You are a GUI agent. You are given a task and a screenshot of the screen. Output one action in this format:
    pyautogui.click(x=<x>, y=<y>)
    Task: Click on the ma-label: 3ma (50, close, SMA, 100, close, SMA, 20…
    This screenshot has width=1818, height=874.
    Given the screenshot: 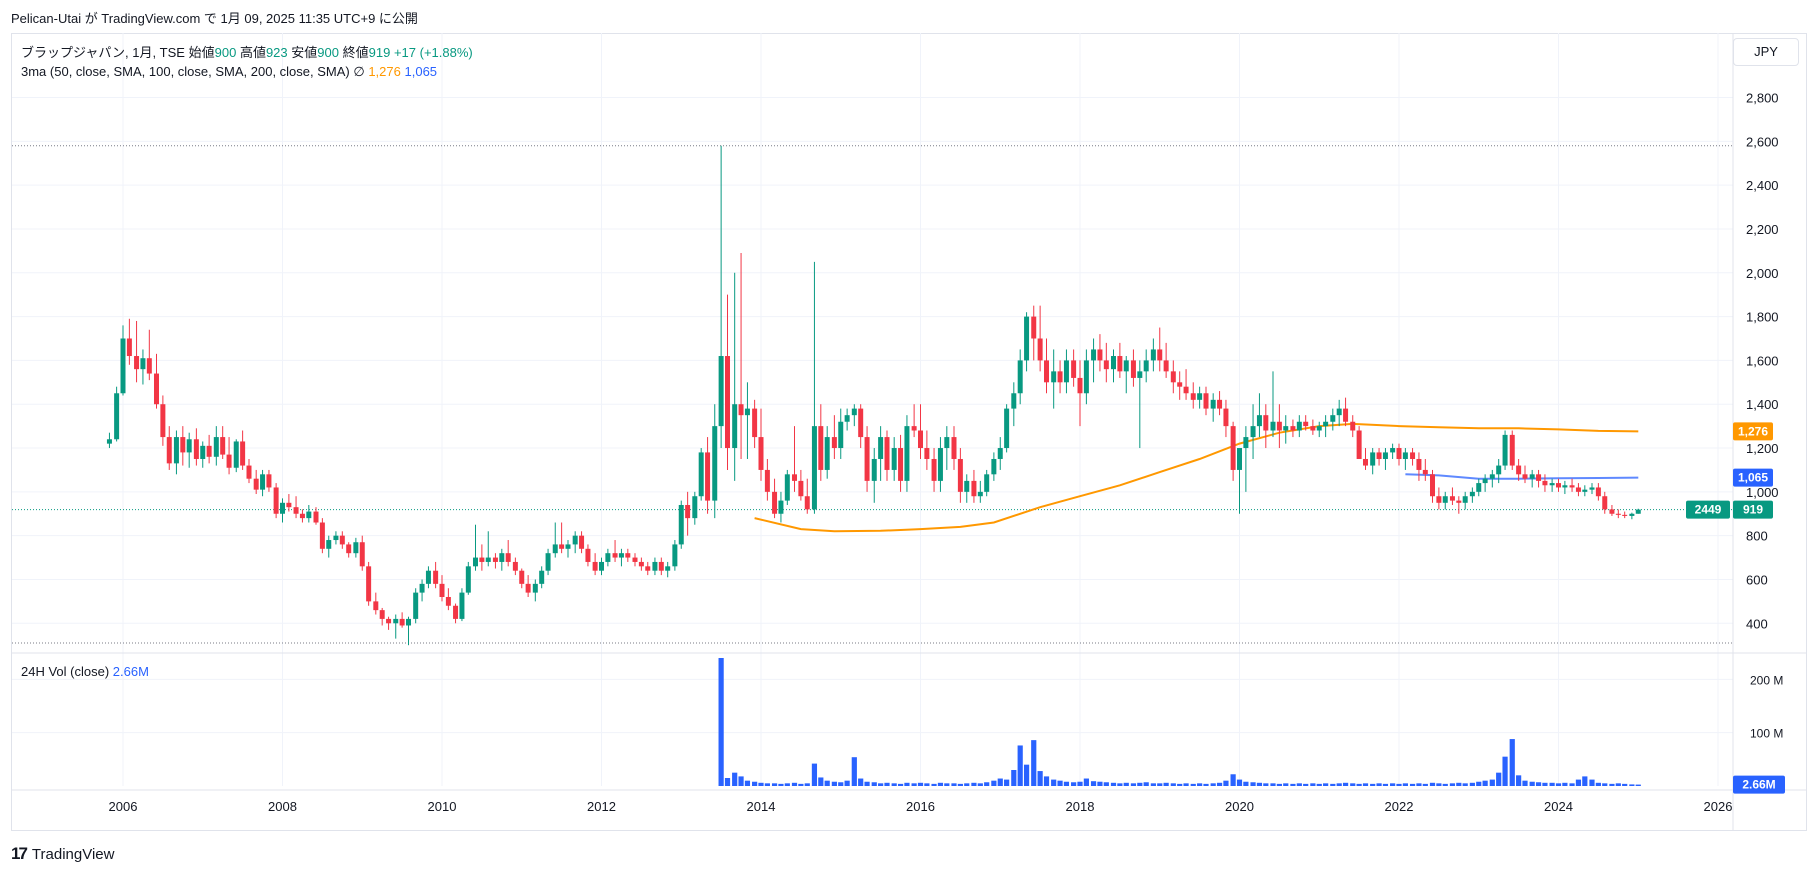 What is the action you would take?
    pyautogui.click(x=185, y=71)
    